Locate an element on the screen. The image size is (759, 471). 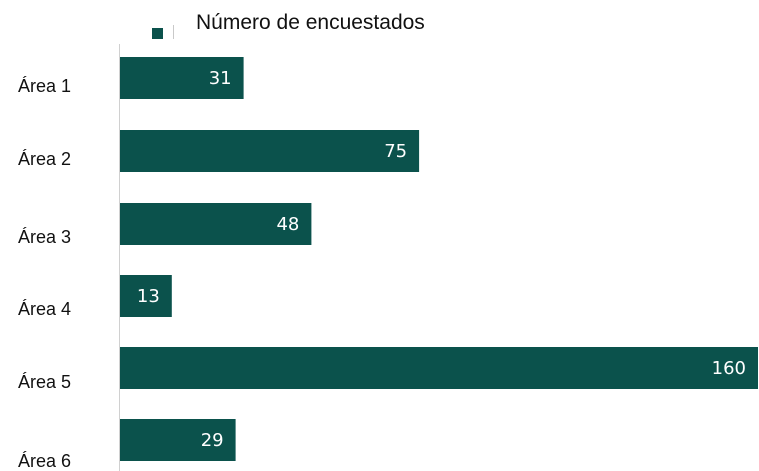
category-label-2: Área 2 is located at coordinates (44, 159).